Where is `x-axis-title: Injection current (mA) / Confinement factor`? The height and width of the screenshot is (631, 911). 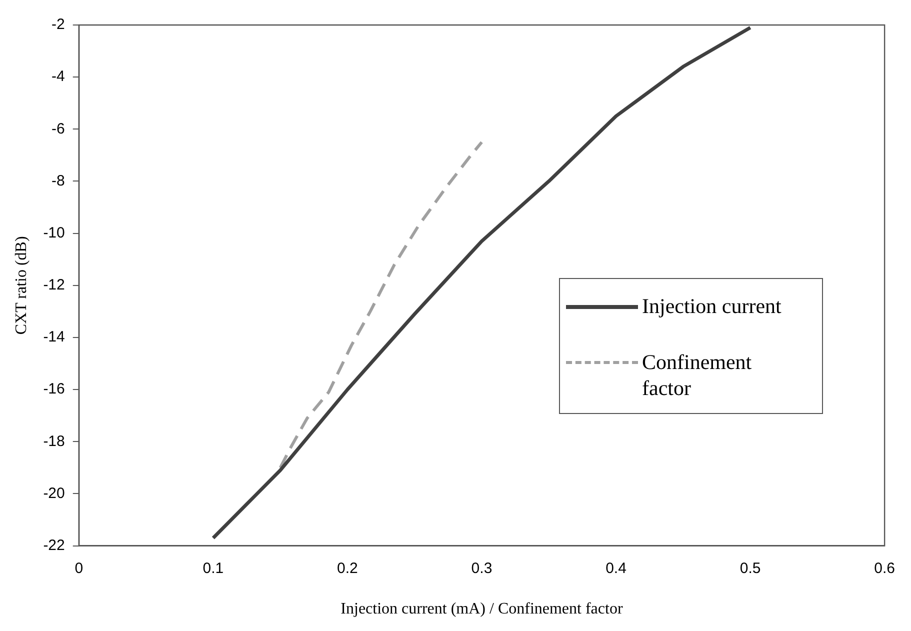
x-axis-title: Injection current (mA) / Confinement factor is located at coordinates (482, 609).